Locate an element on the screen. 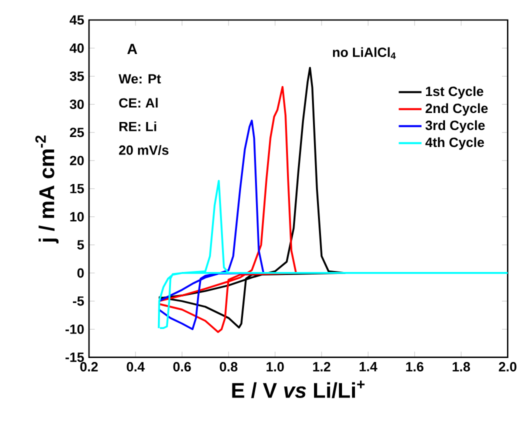 This screenshot has width=524, height=425. y-tick-label: 30 is located at coordinates (77, 104).